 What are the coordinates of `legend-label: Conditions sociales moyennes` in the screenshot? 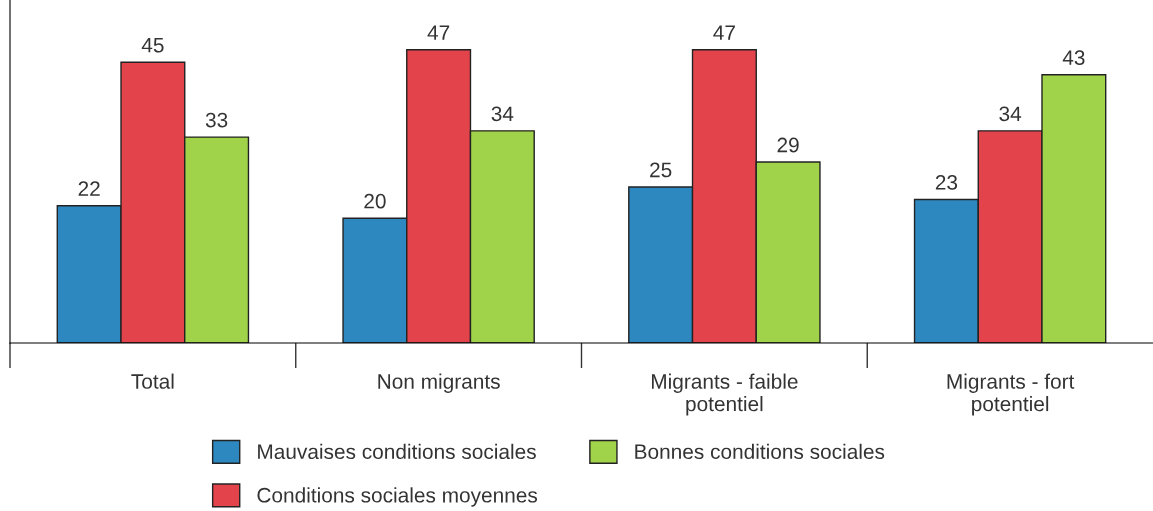 It's located at (397, 497).